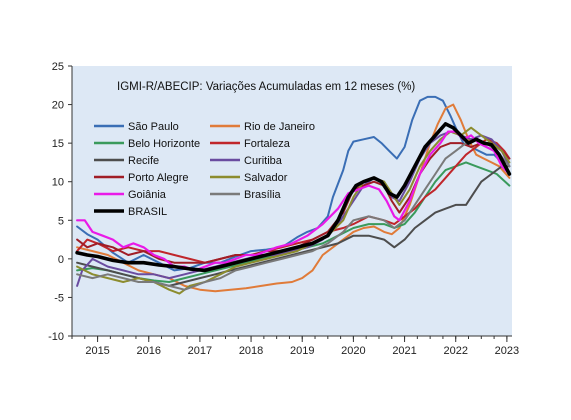 Image resolution: width=571 pixels, height=420 pixels. What do you see at coordinates (263, 161) in the screenshot?
I see `legend-label: Curitiba` at bounding box center [263, 161].